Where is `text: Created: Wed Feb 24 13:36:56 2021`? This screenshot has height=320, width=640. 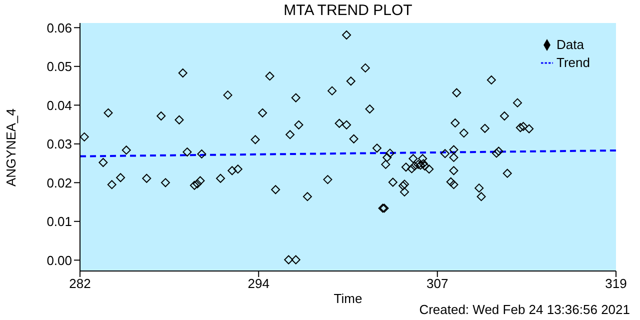 text: Created: Wed Feb 24 13:36:56 2021 is located at coordinates (524, 309).